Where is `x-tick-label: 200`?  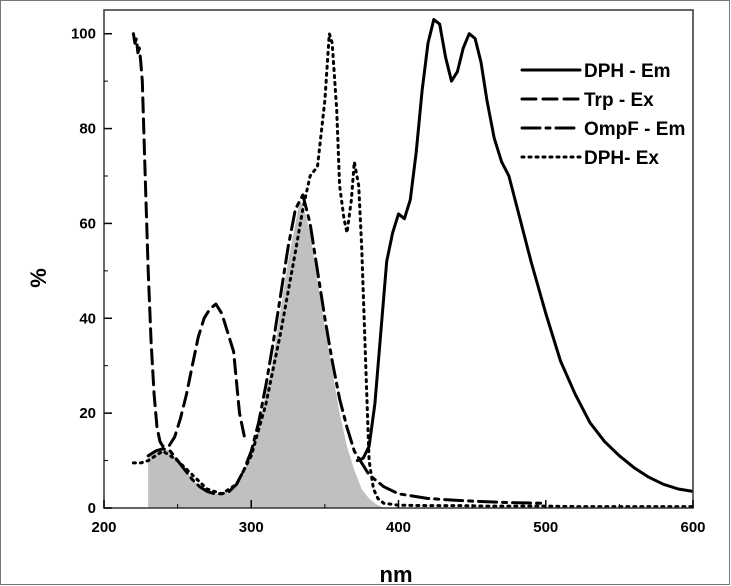
x-tick-label: 200 is located at coordinates (103, 527).